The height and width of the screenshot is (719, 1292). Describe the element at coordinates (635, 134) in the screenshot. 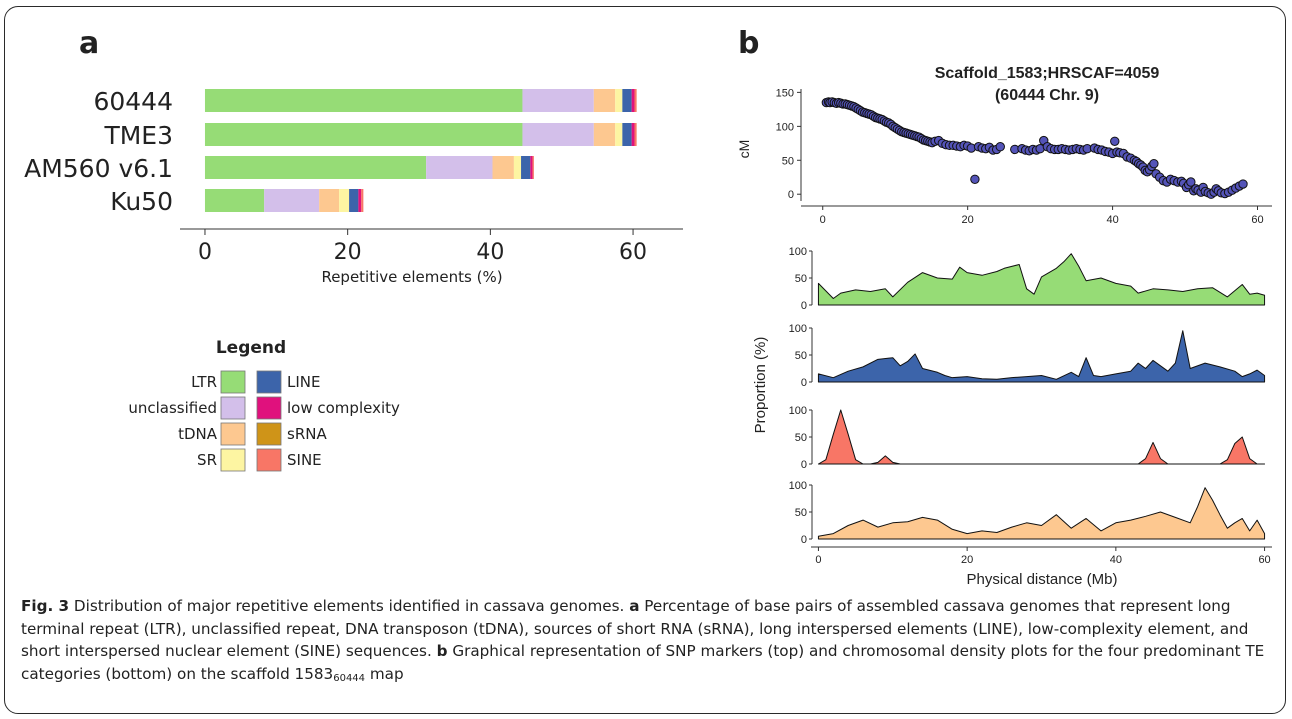

I see `bar-tme3-sine` at that location.